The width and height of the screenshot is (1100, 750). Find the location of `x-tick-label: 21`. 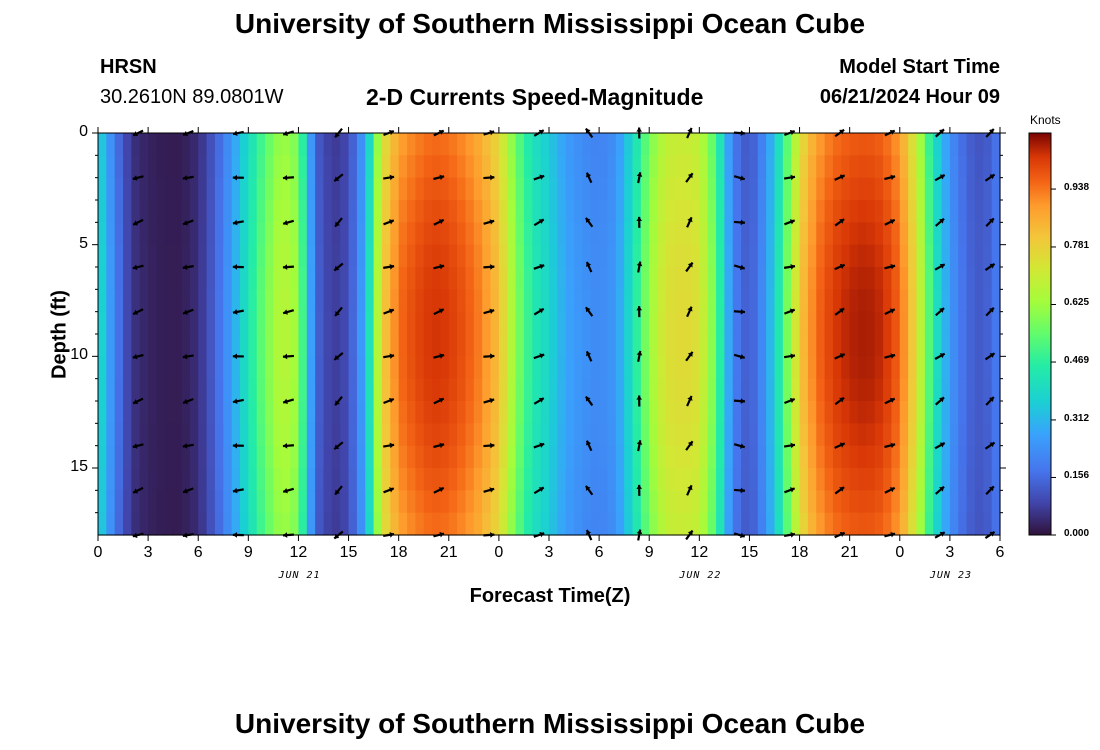

x-tick-label: 21 is located at coordinates (448, 552).